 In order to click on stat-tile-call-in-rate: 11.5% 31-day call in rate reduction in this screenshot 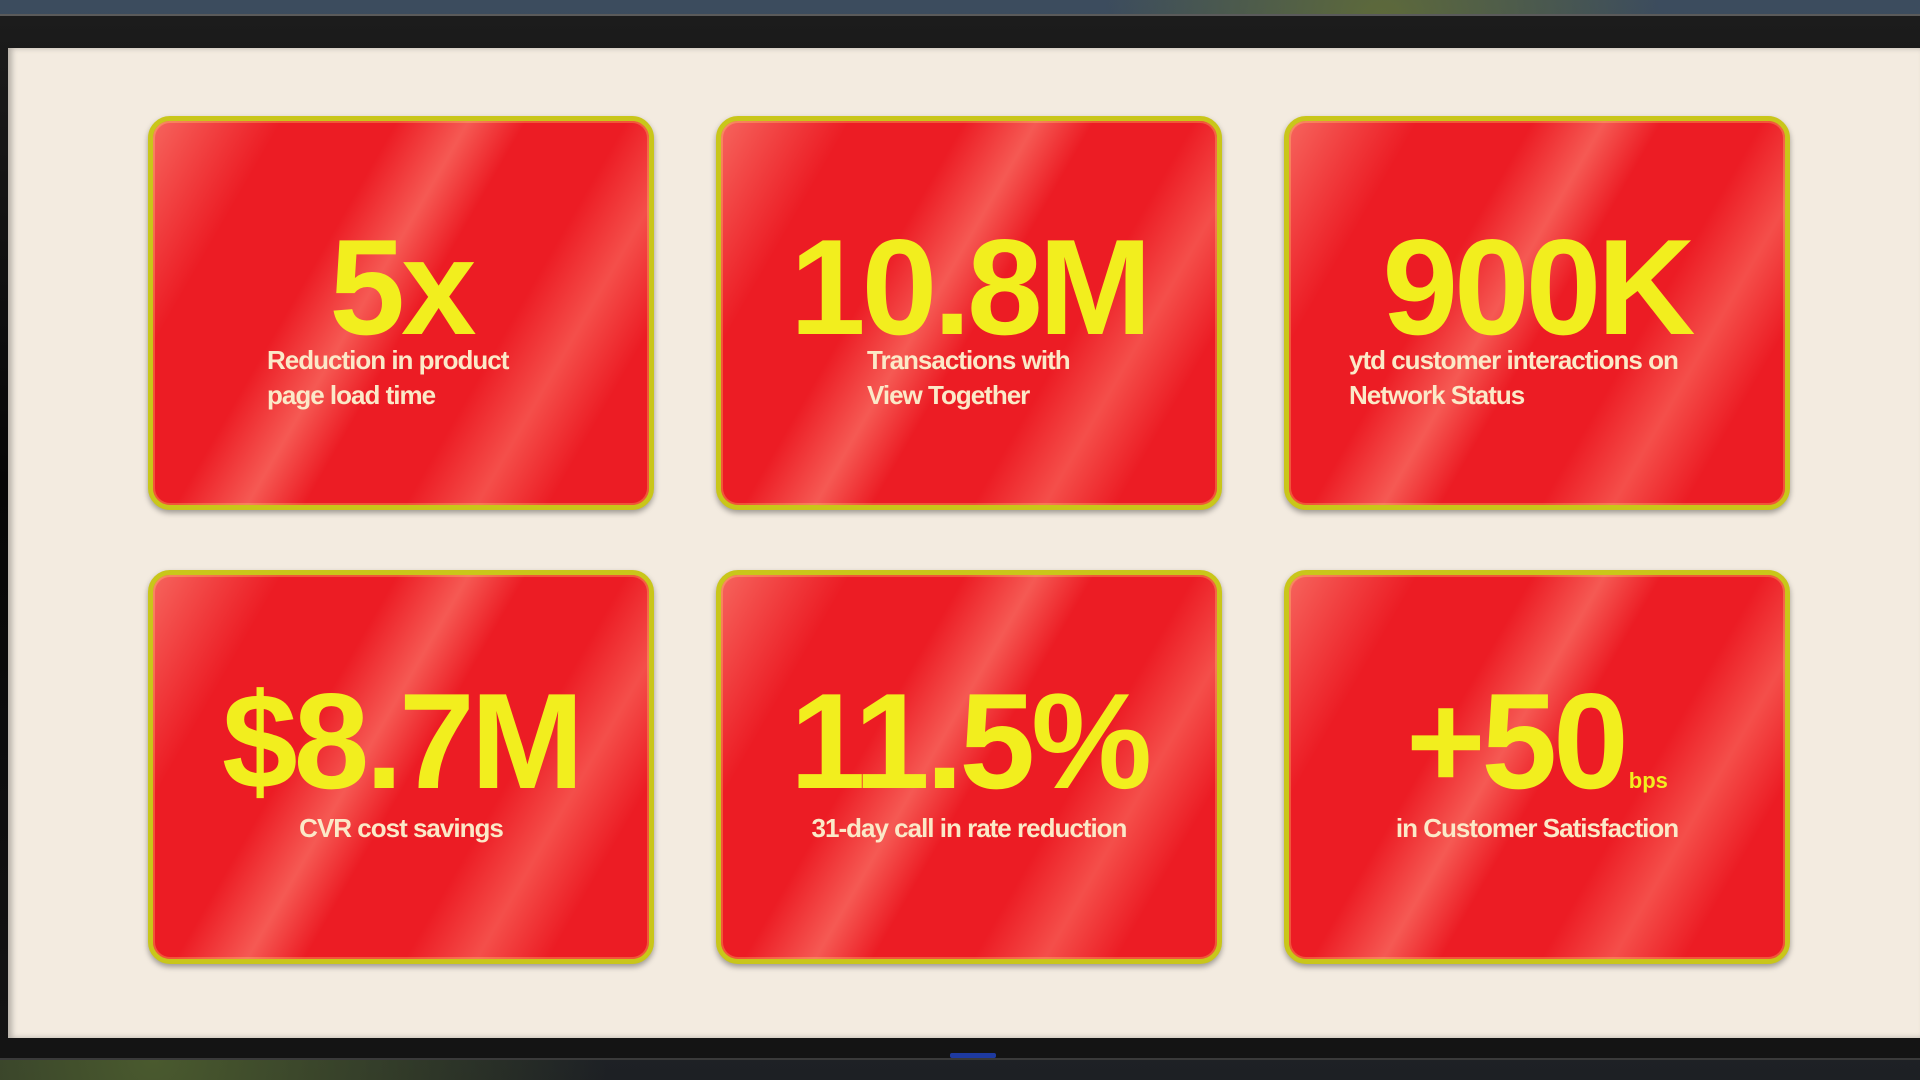, I will do `click(969, 767)`.